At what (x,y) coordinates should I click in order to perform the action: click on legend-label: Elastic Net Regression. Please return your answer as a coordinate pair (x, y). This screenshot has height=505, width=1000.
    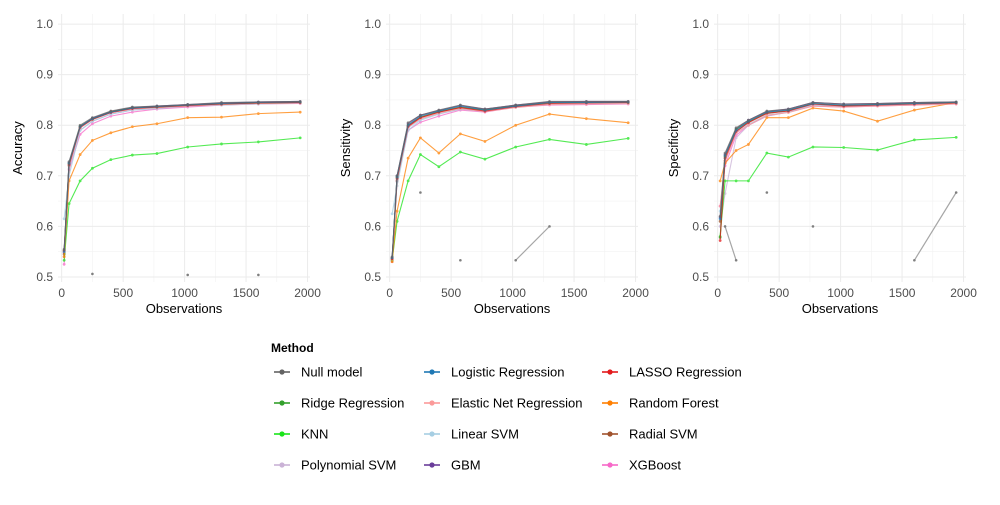
    Looking at the image, I should click on (517, 403).